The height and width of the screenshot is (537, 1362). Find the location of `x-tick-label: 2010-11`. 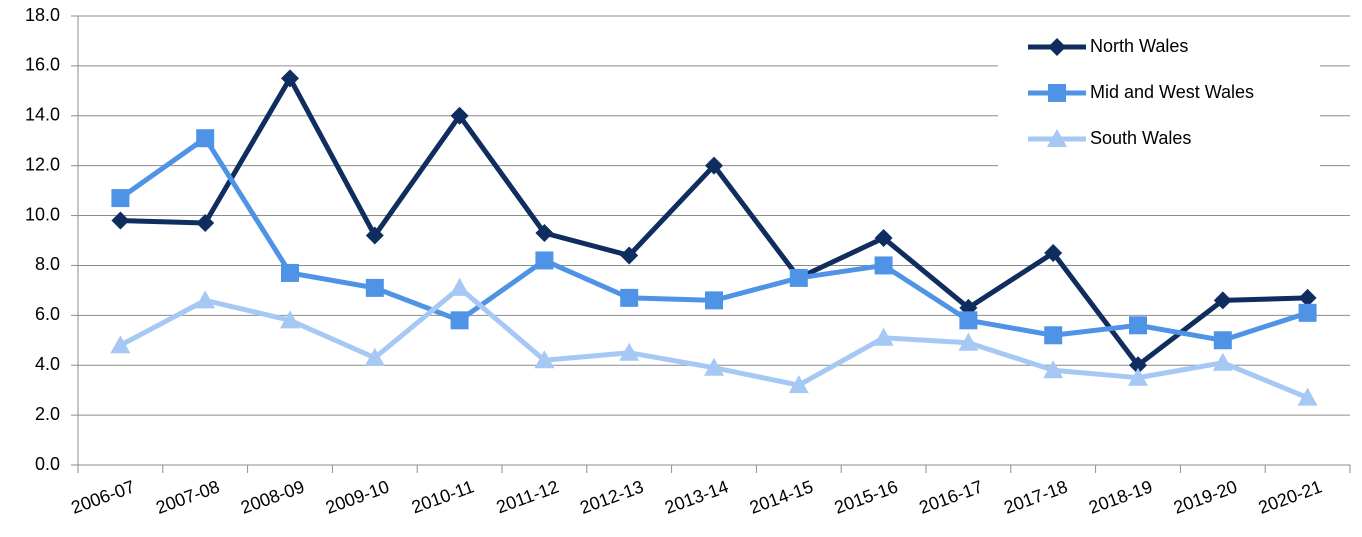

x-tick-label: 2010-11 is located at coordinates (443, 496).